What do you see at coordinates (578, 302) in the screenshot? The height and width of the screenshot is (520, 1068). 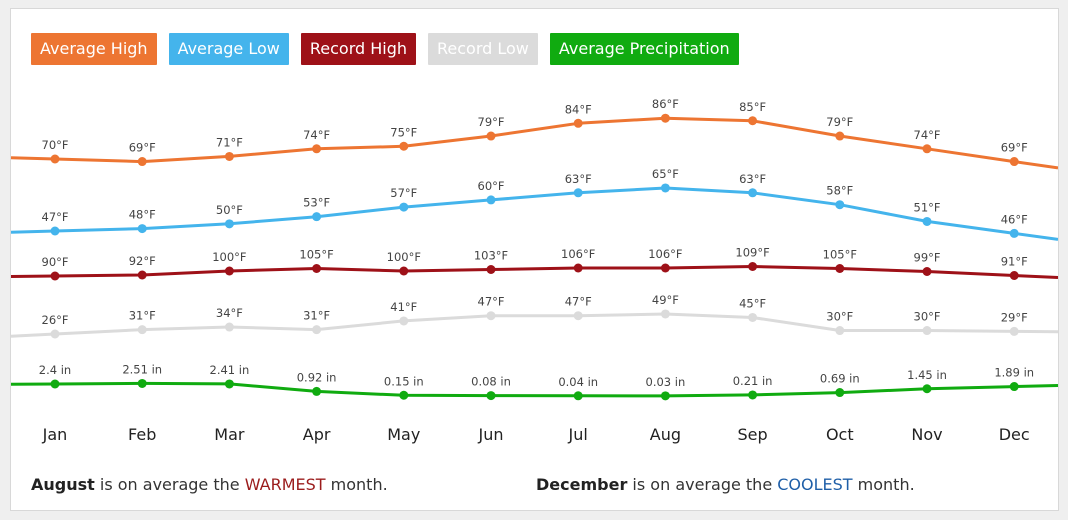 I see `data-label-record-low-jul: 47°F` at bounding box center [578, 302].